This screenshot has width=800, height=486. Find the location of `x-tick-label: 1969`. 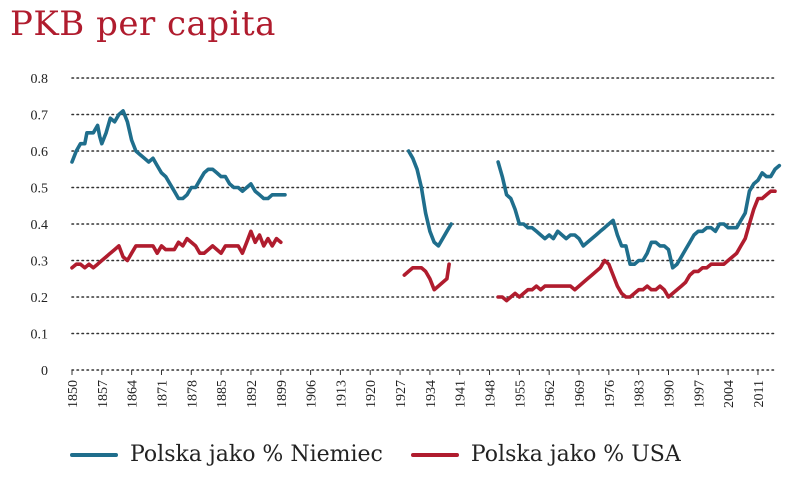

x-tick-label: 1969 is located at coordinates (580, 394).